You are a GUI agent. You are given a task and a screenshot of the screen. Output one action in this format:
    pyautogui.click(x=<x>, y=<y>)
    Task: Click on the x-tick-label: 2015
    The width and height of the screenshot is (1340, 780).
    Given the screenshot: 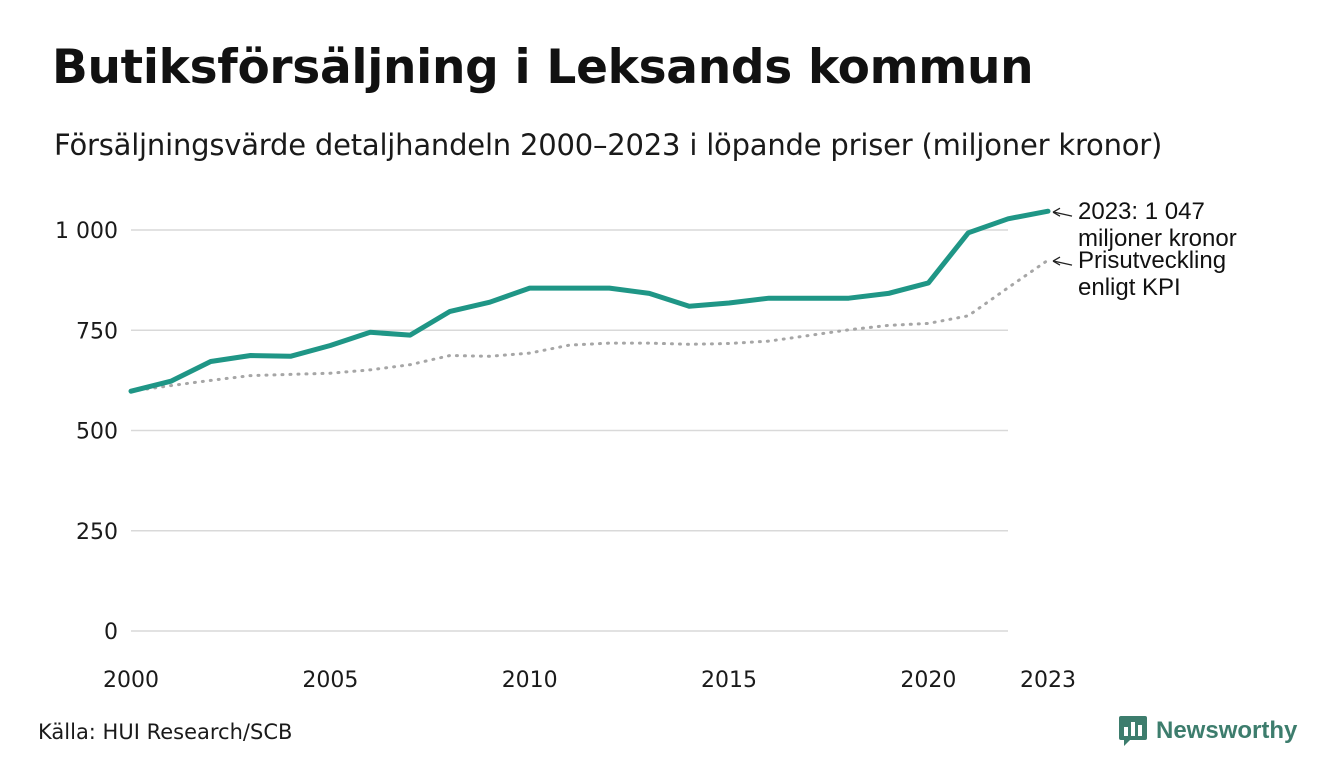 What is the action you would take?
    pyautogui.click(x=729, y=680)
    